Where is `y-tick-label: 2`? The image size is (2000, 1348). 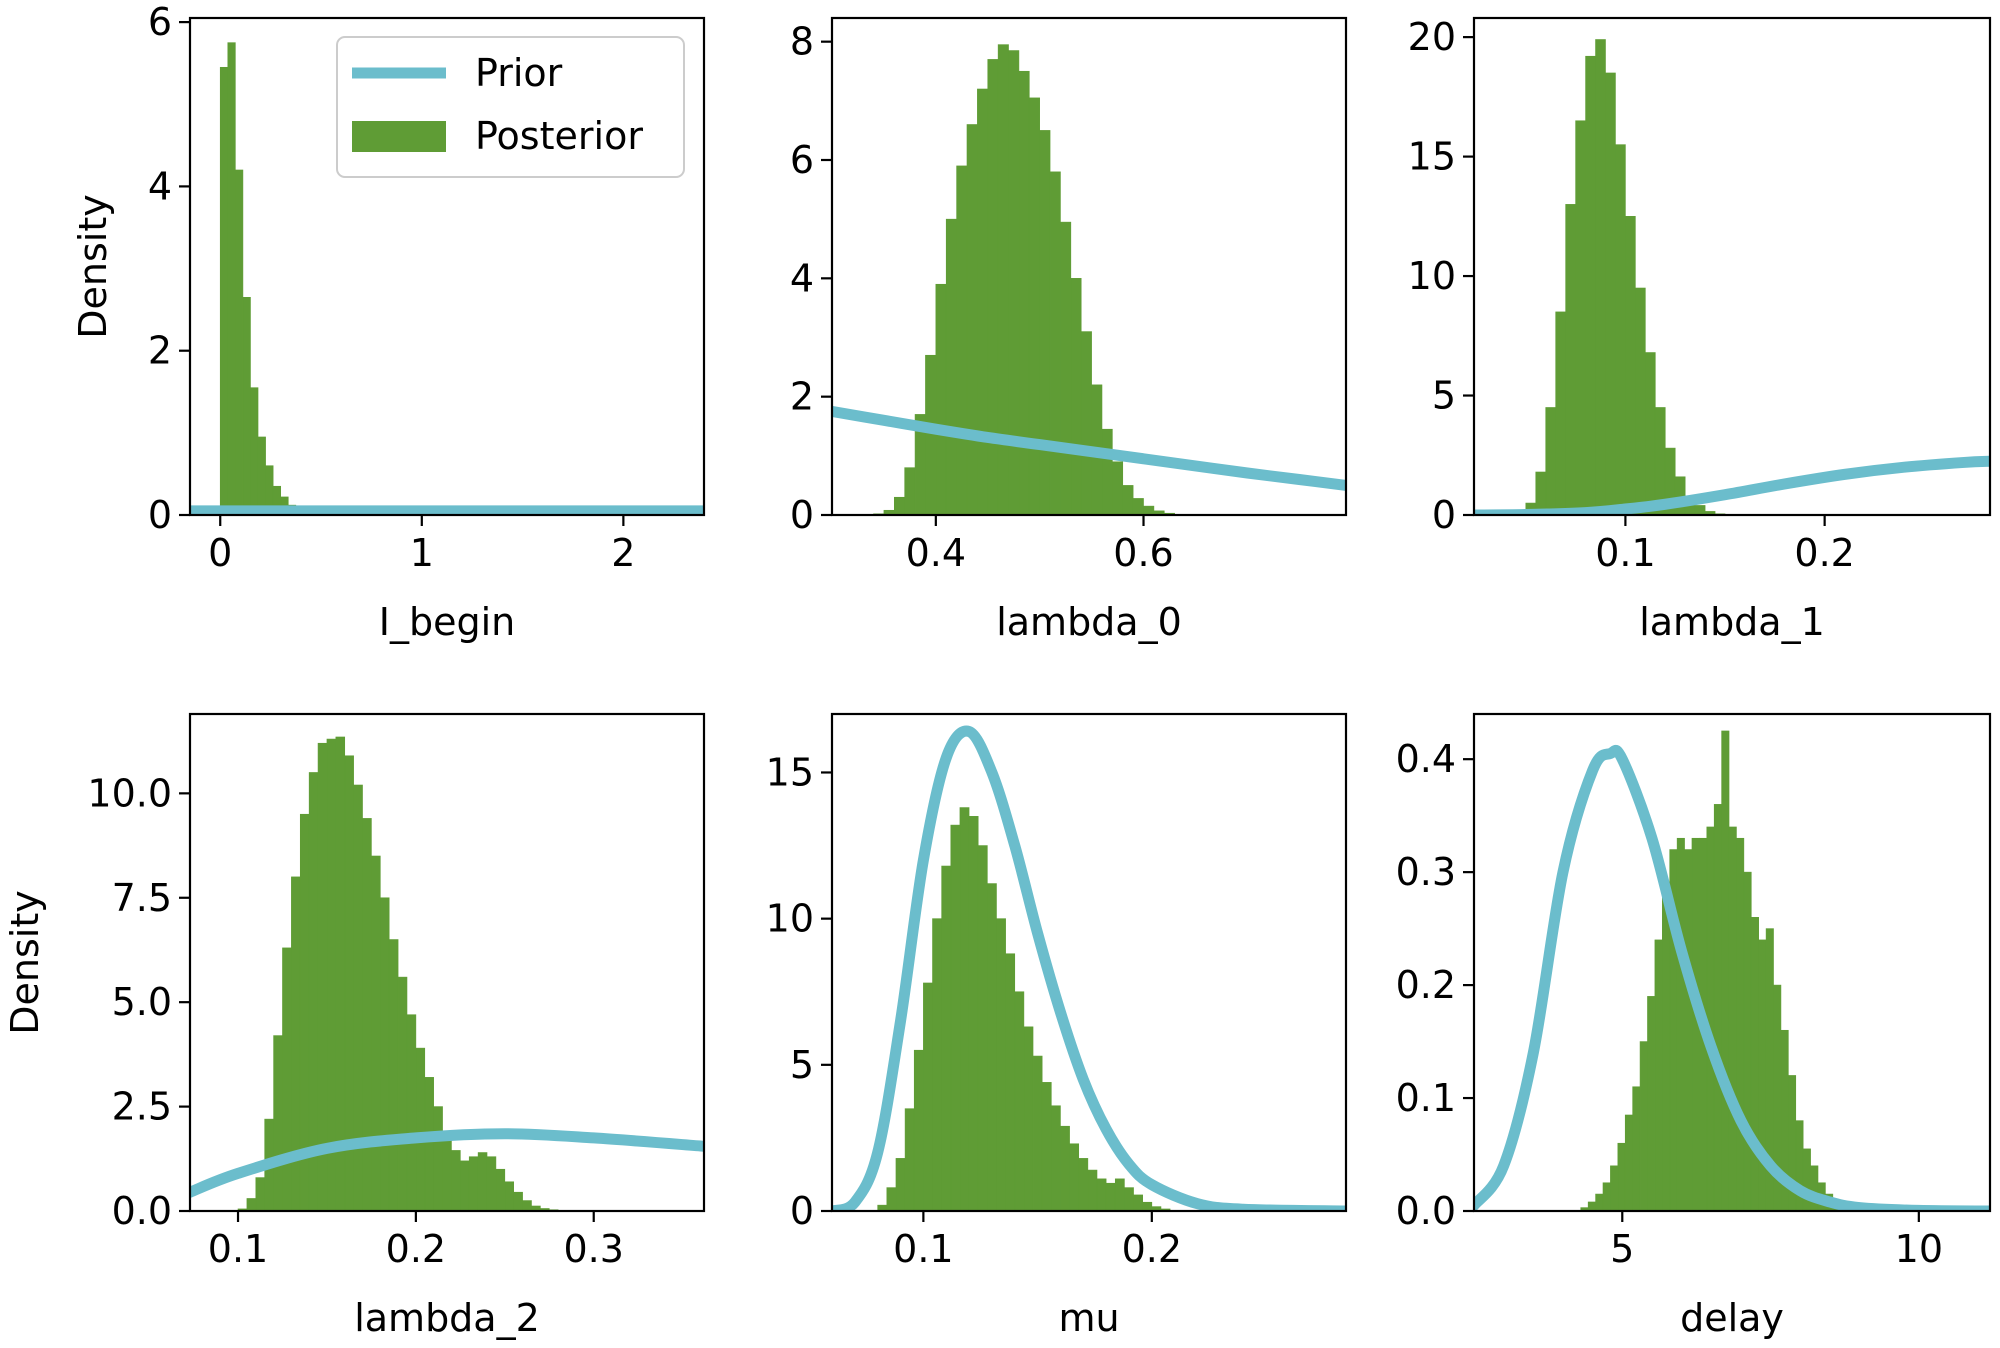
y-tick-label: 2 is located at coordinates (160, 351).